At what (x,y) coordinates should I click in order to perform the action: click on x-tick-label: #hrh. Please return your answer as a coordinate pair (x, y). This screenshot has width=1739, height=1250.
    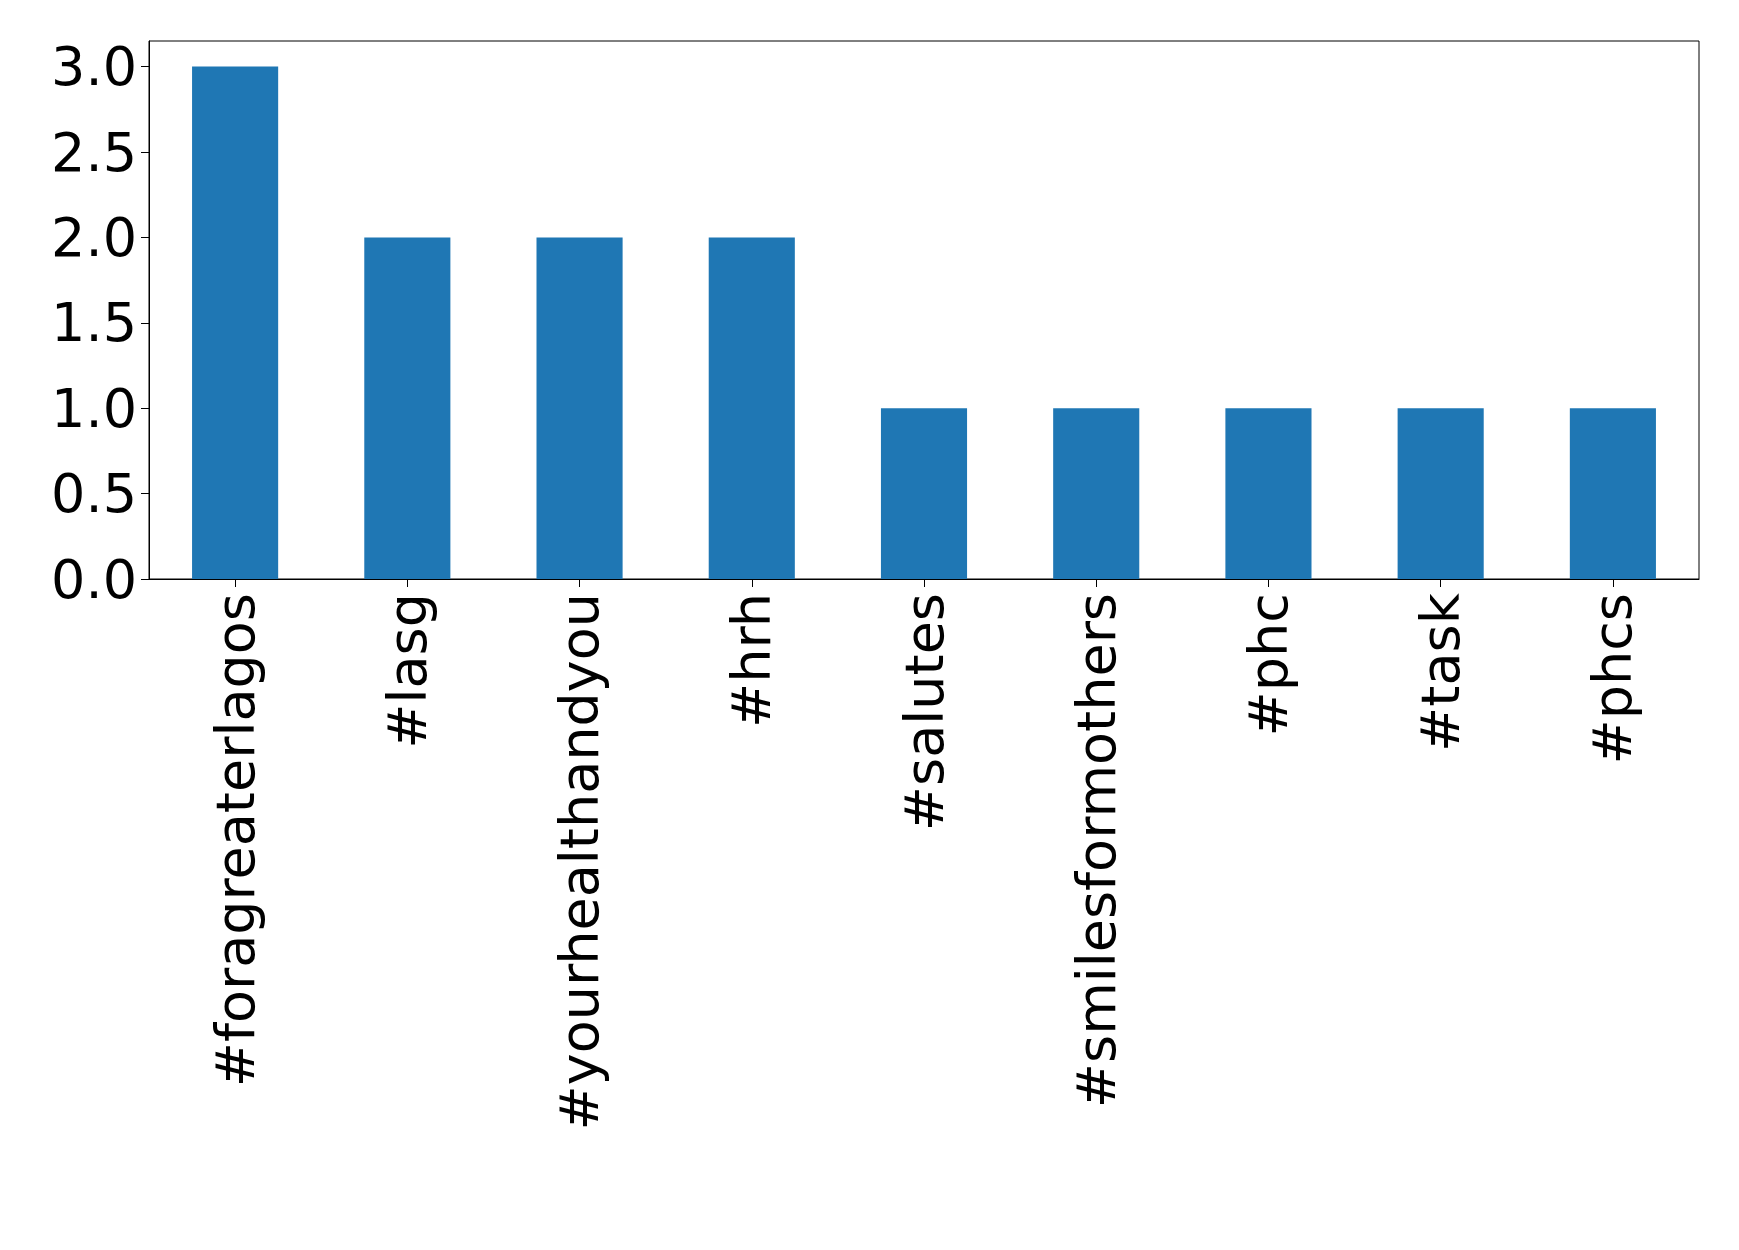
    Looking at the image, I should click on (752, 660).